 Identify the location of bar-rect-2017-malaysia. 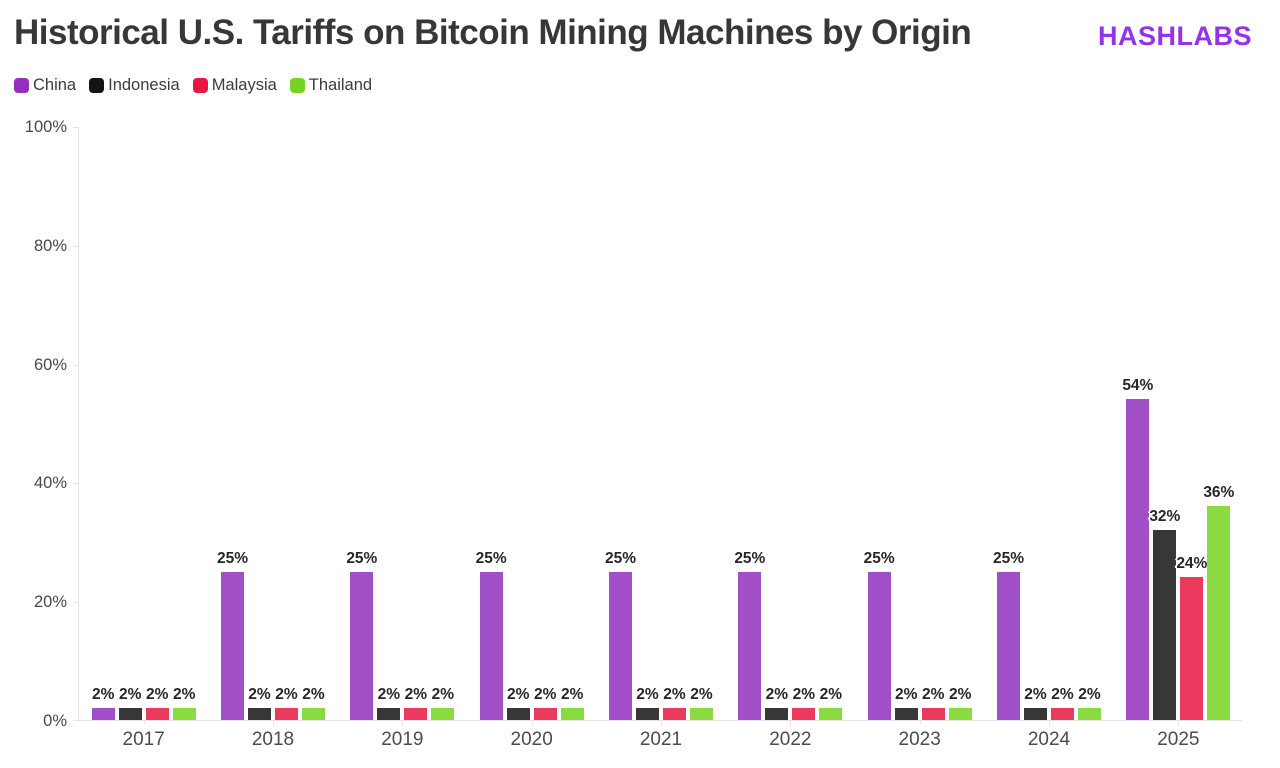
(157, 714).